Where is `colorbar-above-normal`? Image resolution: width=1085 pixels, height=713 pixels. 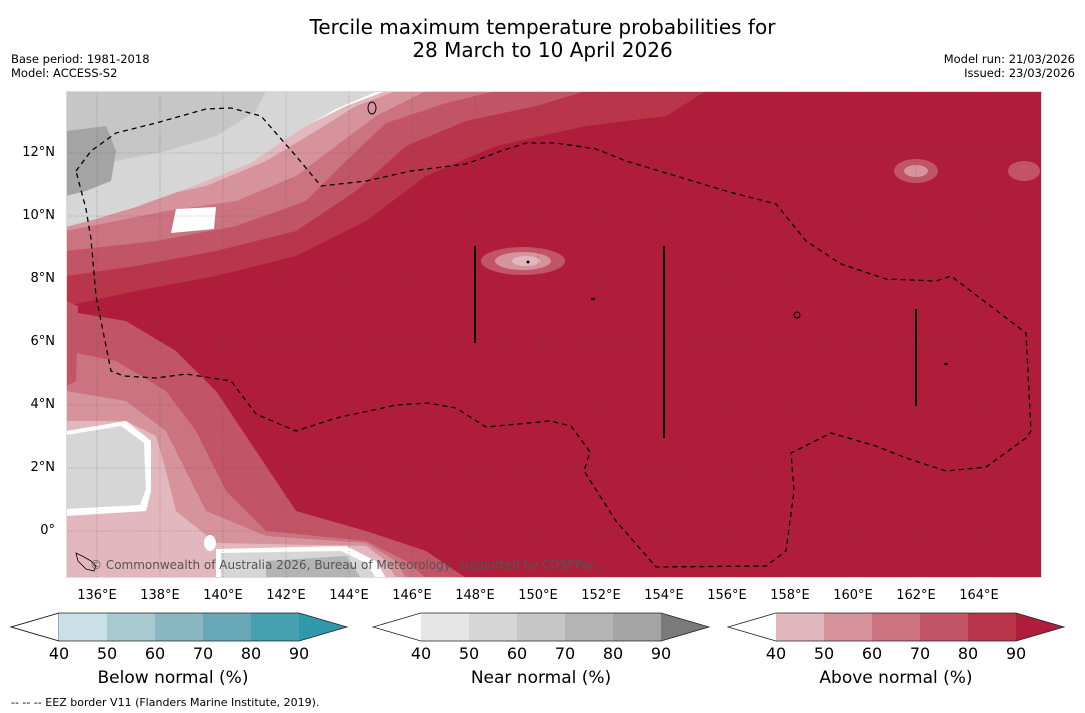 colorbar-above-normal is located at coordinates (896, 627).